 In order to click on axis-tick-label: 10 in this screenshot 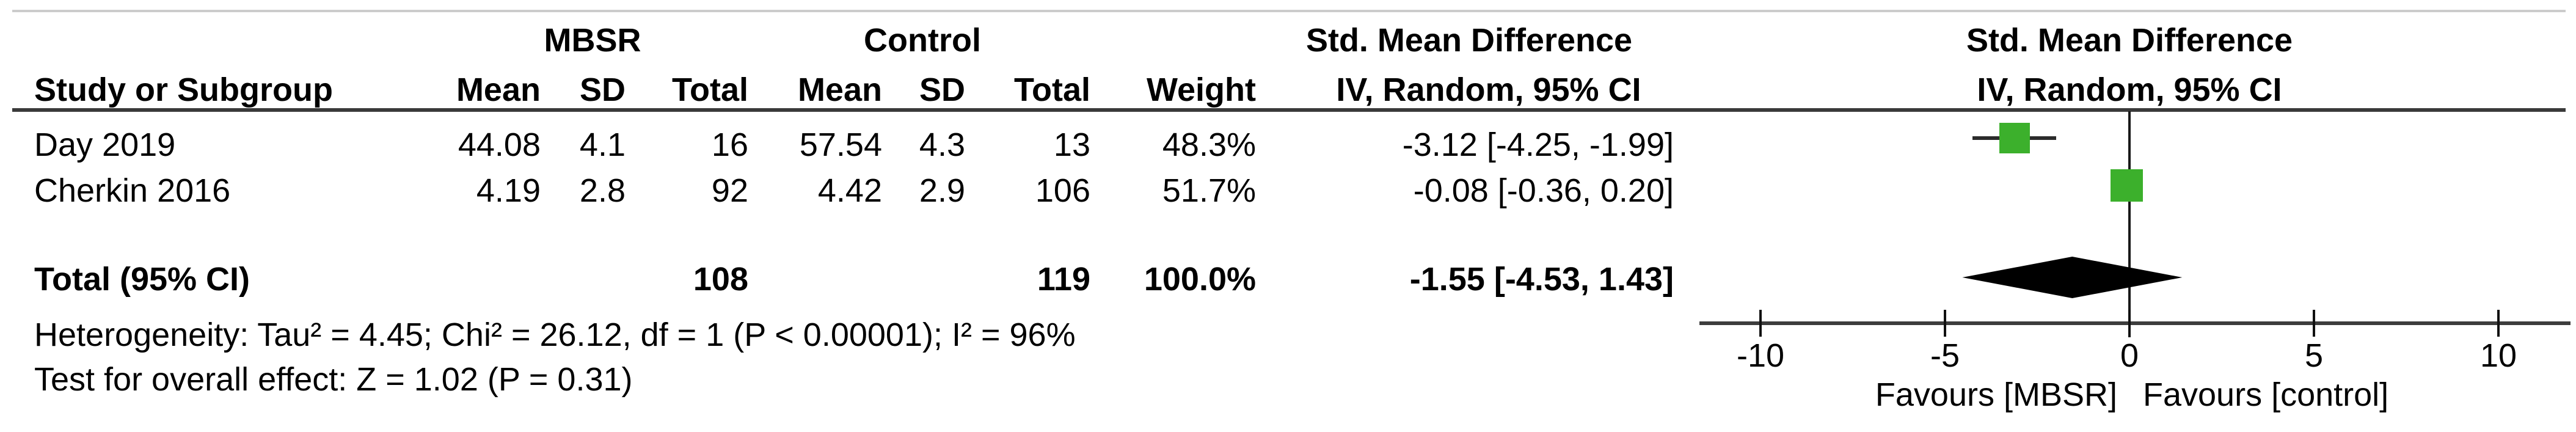, I will do `click(2498, 355)`.